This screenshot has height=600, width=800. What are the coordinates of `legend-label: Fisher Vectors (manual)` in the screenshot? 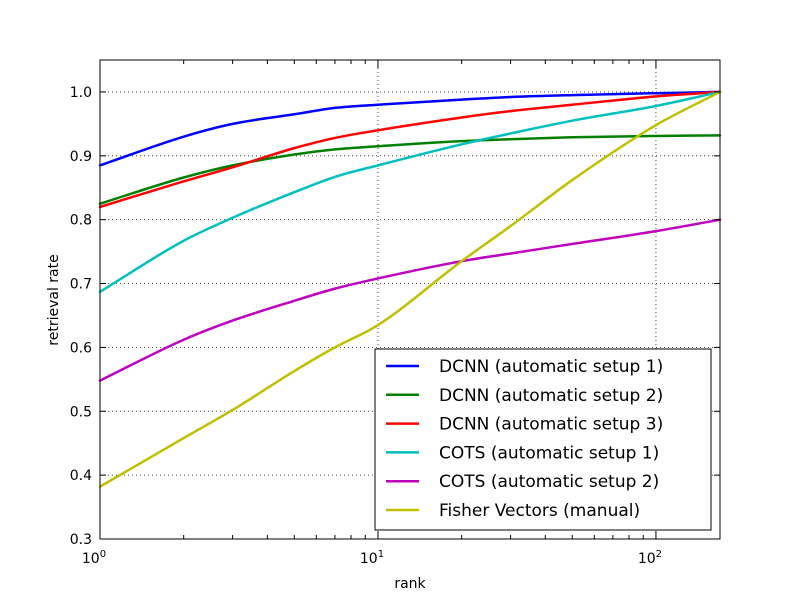 It's located at (539, 511).